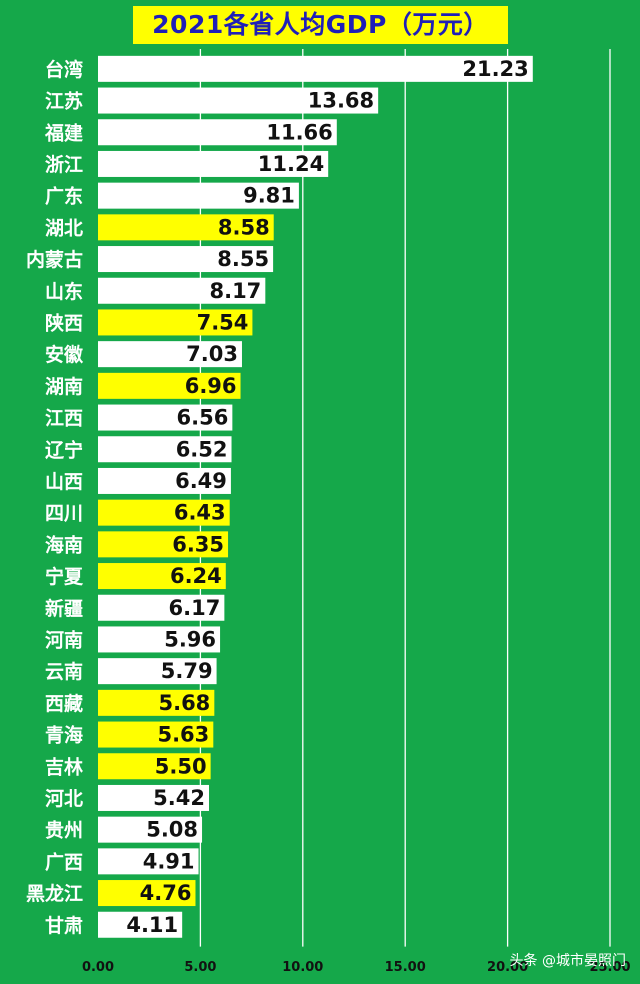 This screenshot has height=984, width=640. Describe the element at coordinates (64, 514) in the screenshot. I see `category-label: 四川` at that location.